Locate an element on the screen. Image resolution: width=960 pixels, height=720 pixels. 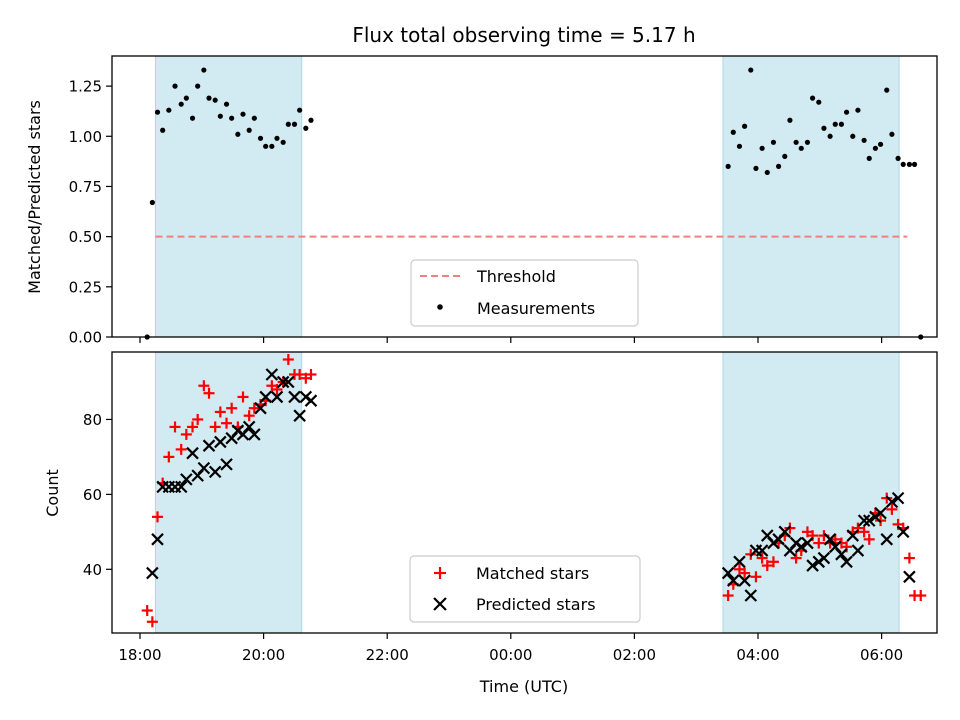
top-y-tick-label: 0.00 is located at coordinates (85, 338).